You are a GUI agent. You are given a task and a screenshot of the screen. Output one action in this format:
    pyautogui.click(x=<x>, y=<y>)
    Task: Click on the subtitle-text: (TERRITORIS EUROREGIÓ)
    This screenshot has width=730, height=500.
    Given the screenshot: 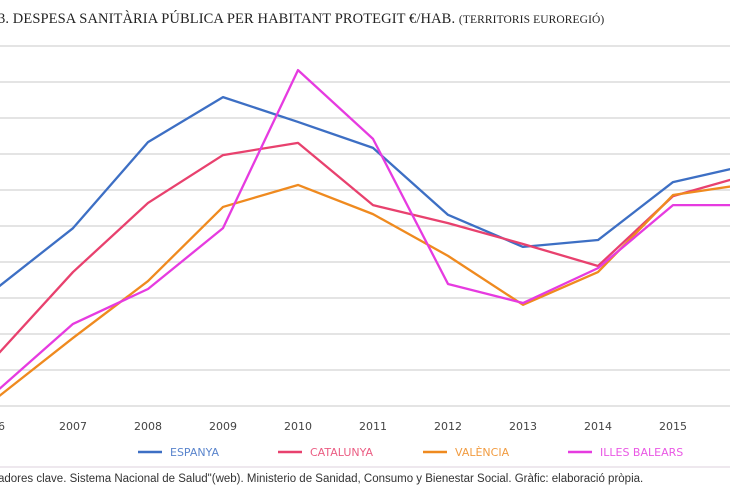 What is the action you would take?
    pyautogui.click(x=531, y=20)
    